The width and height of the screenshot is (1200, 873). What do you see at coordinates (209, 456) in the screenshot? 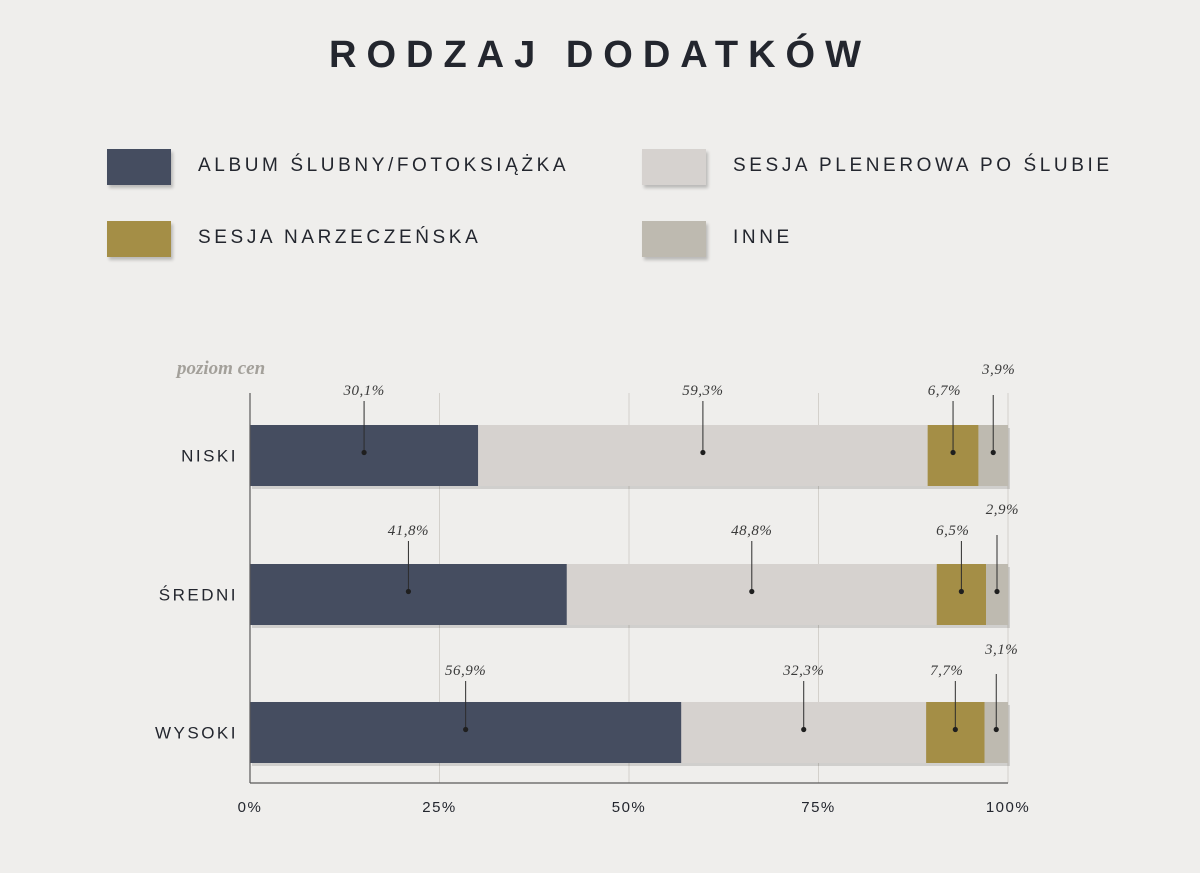
I see `category-label-0: NISKI` at bounding box center [209, 456].